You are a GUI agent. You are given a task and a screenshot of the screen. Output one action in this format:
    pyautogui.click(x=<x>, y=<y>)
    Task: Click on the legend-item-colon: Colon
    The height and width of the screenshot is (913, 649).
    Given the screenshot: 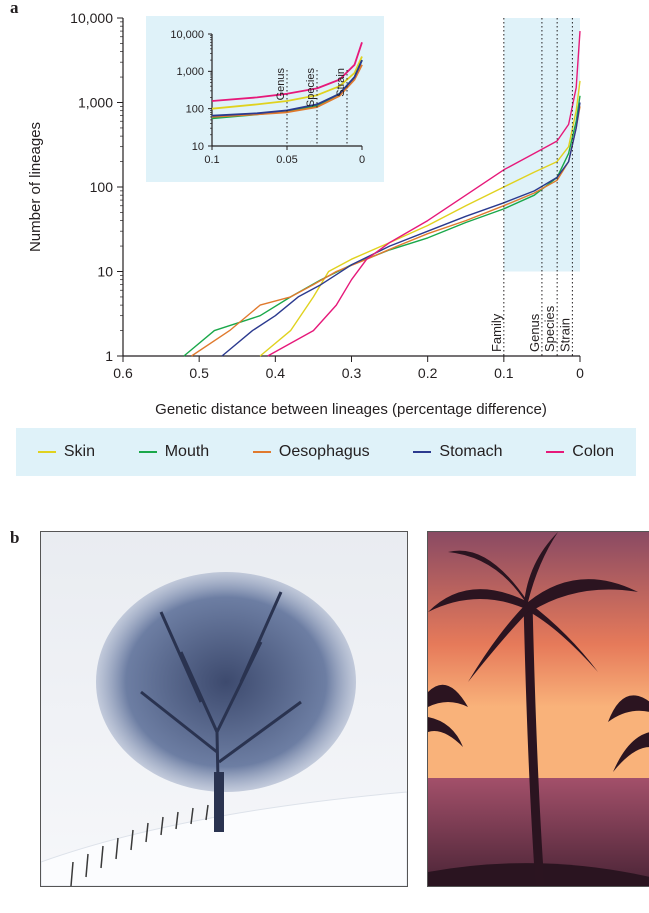 What is the action you would take?
    pyautogui.click(x=580, y=452)
    